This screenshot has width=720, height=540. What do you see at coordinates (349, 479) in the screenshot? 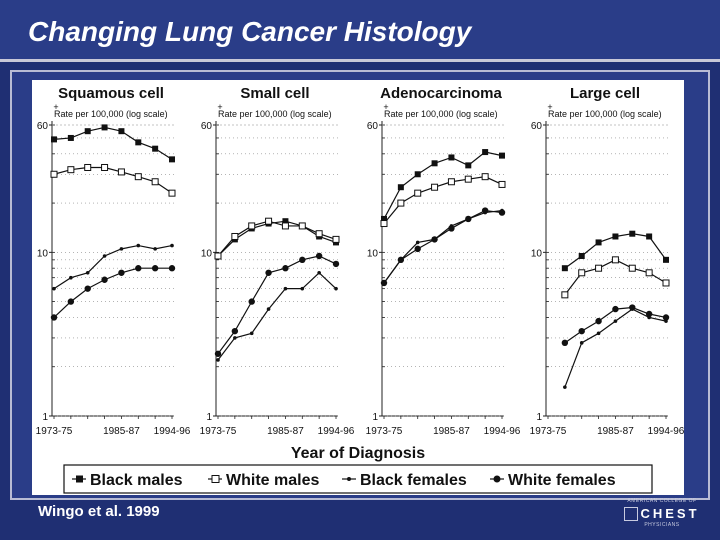
I see `legend-marker-dot` at bounding box center [349, 479].